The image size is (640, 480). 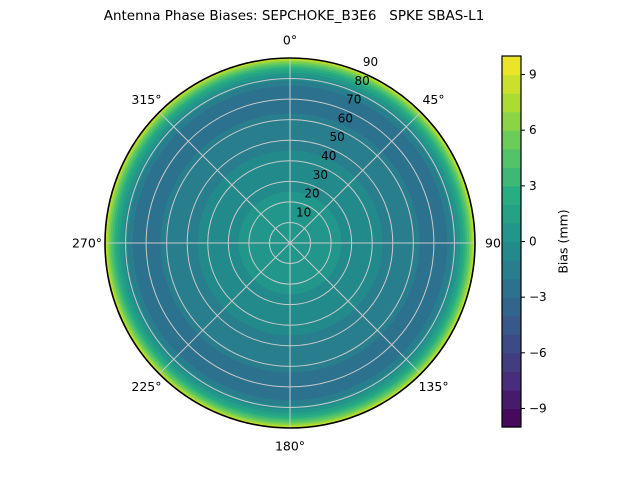 I want to click on colorbar-axis-label: Bias (mm), so click(x=563, y=241).